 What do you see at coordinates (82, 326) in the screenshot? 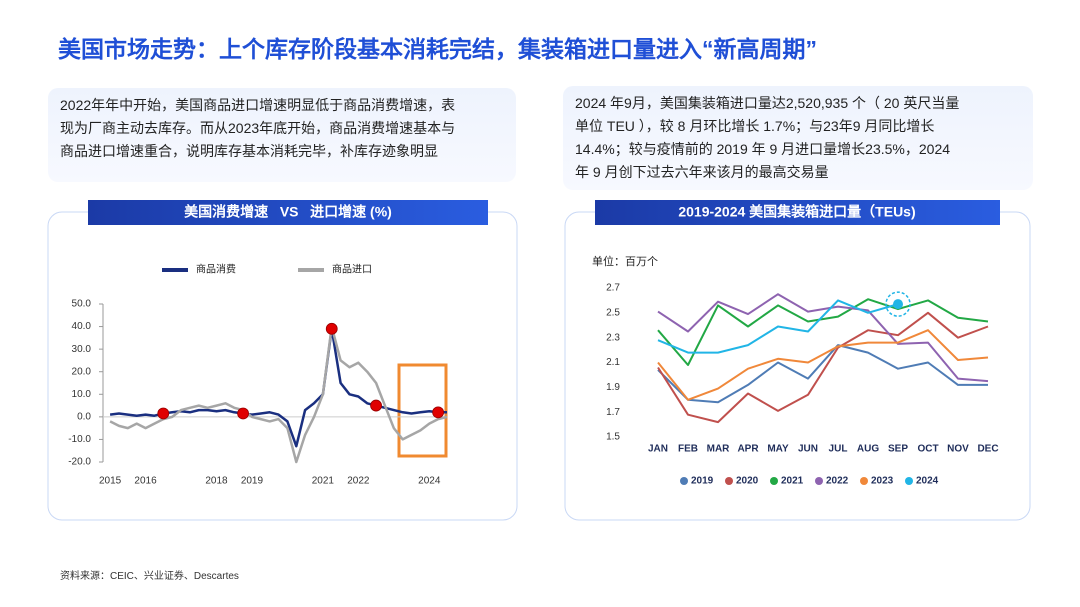
I see `y-tick-label: 40.0` at bounding box center [82, 326].